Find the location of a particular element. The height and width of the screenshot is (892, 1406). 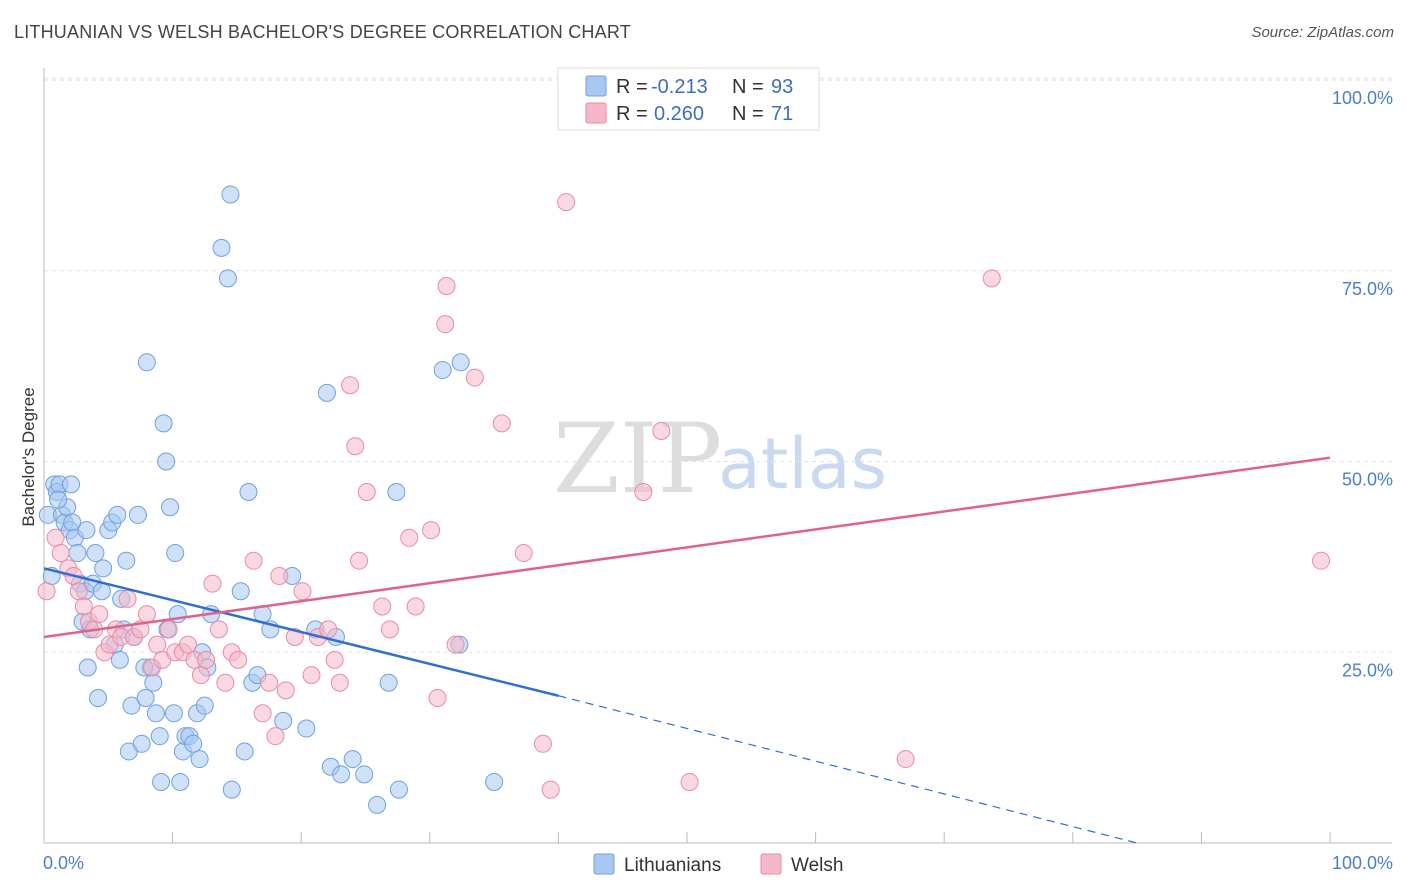

y-axis-title: Bachelor's Degree is located at coordinates (28, 456).